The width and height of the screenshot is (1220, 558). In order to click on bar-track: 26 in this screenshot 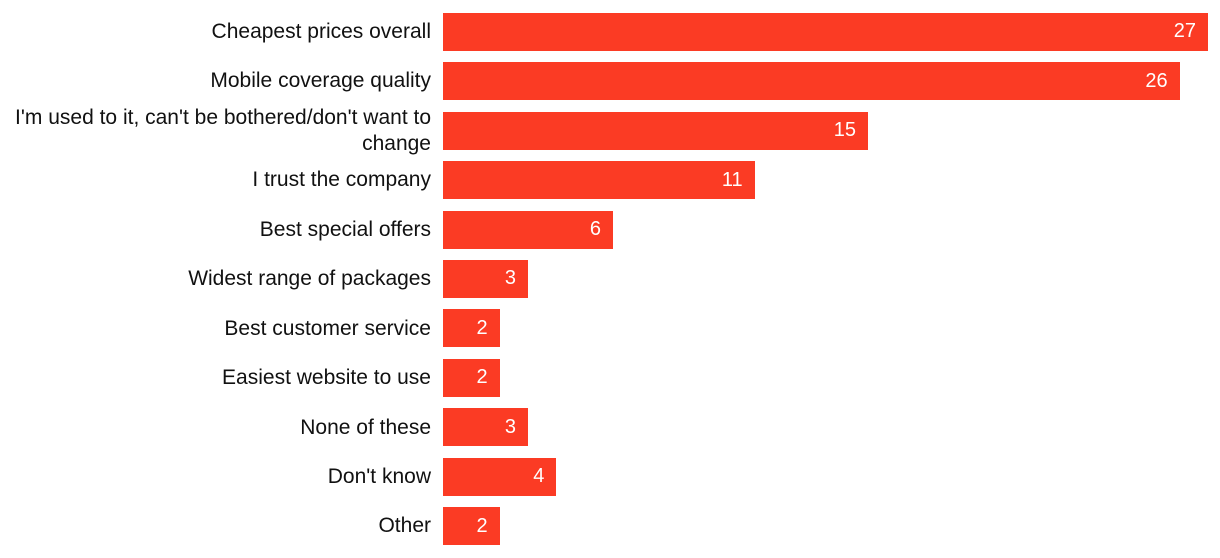, I will do `click(825, 81)`.